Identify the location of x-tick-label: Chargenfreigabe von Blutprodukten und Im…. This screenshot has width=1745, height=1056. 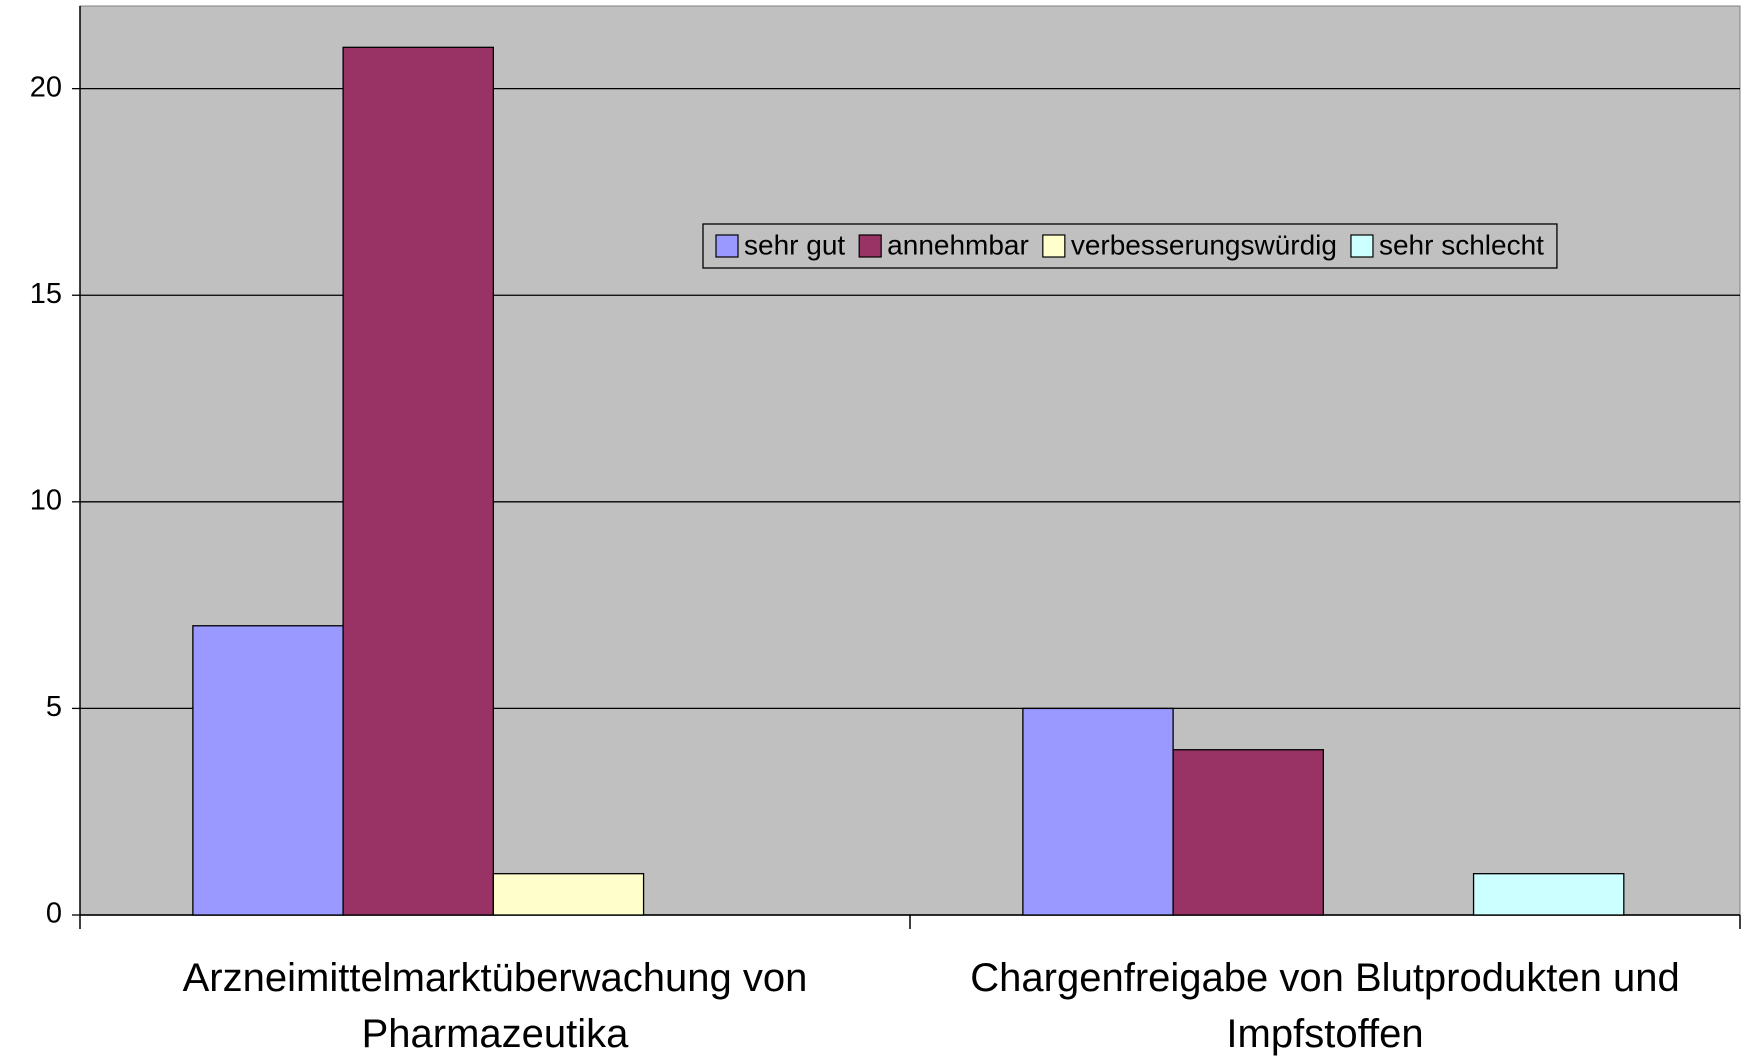
(1325, 1006).